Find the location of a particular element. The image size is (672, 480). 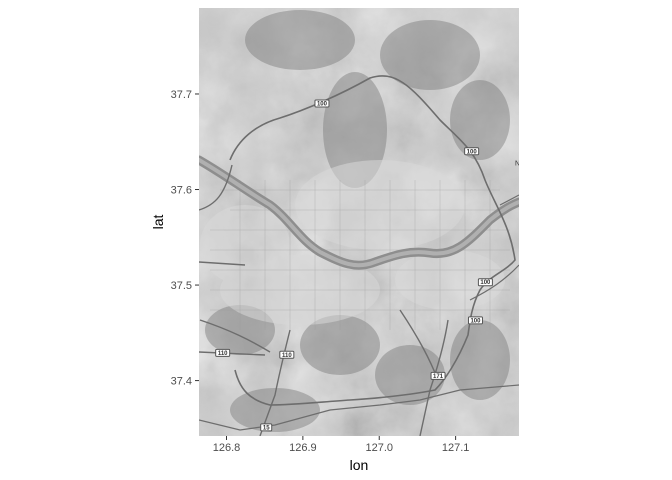

road-badge: 15 is located at coordinates (266, 427).